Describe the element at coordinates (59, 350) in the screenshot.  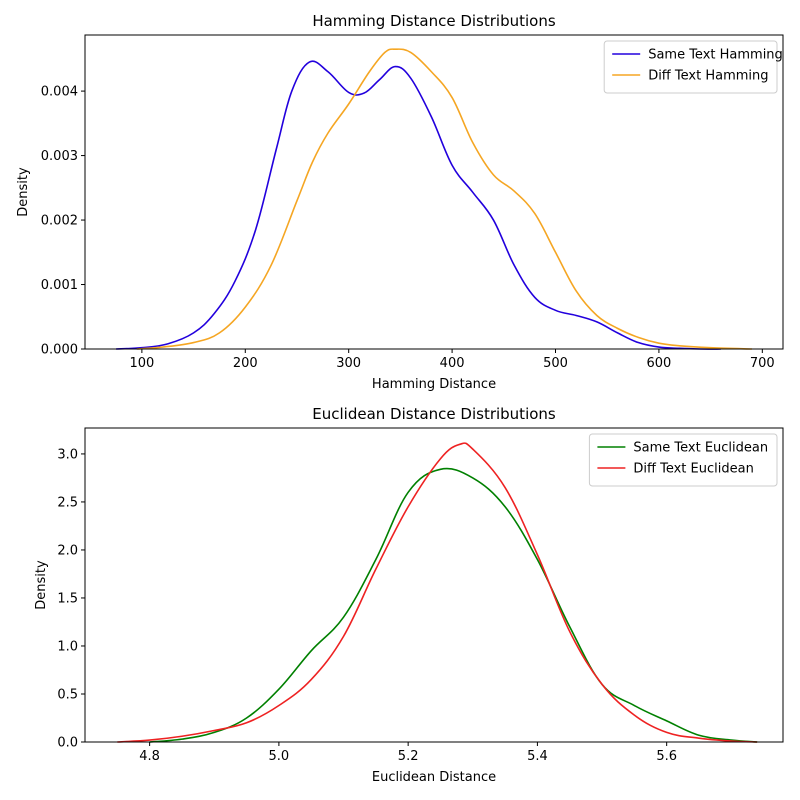
I see `y-tick-label: 0.000` at that location.